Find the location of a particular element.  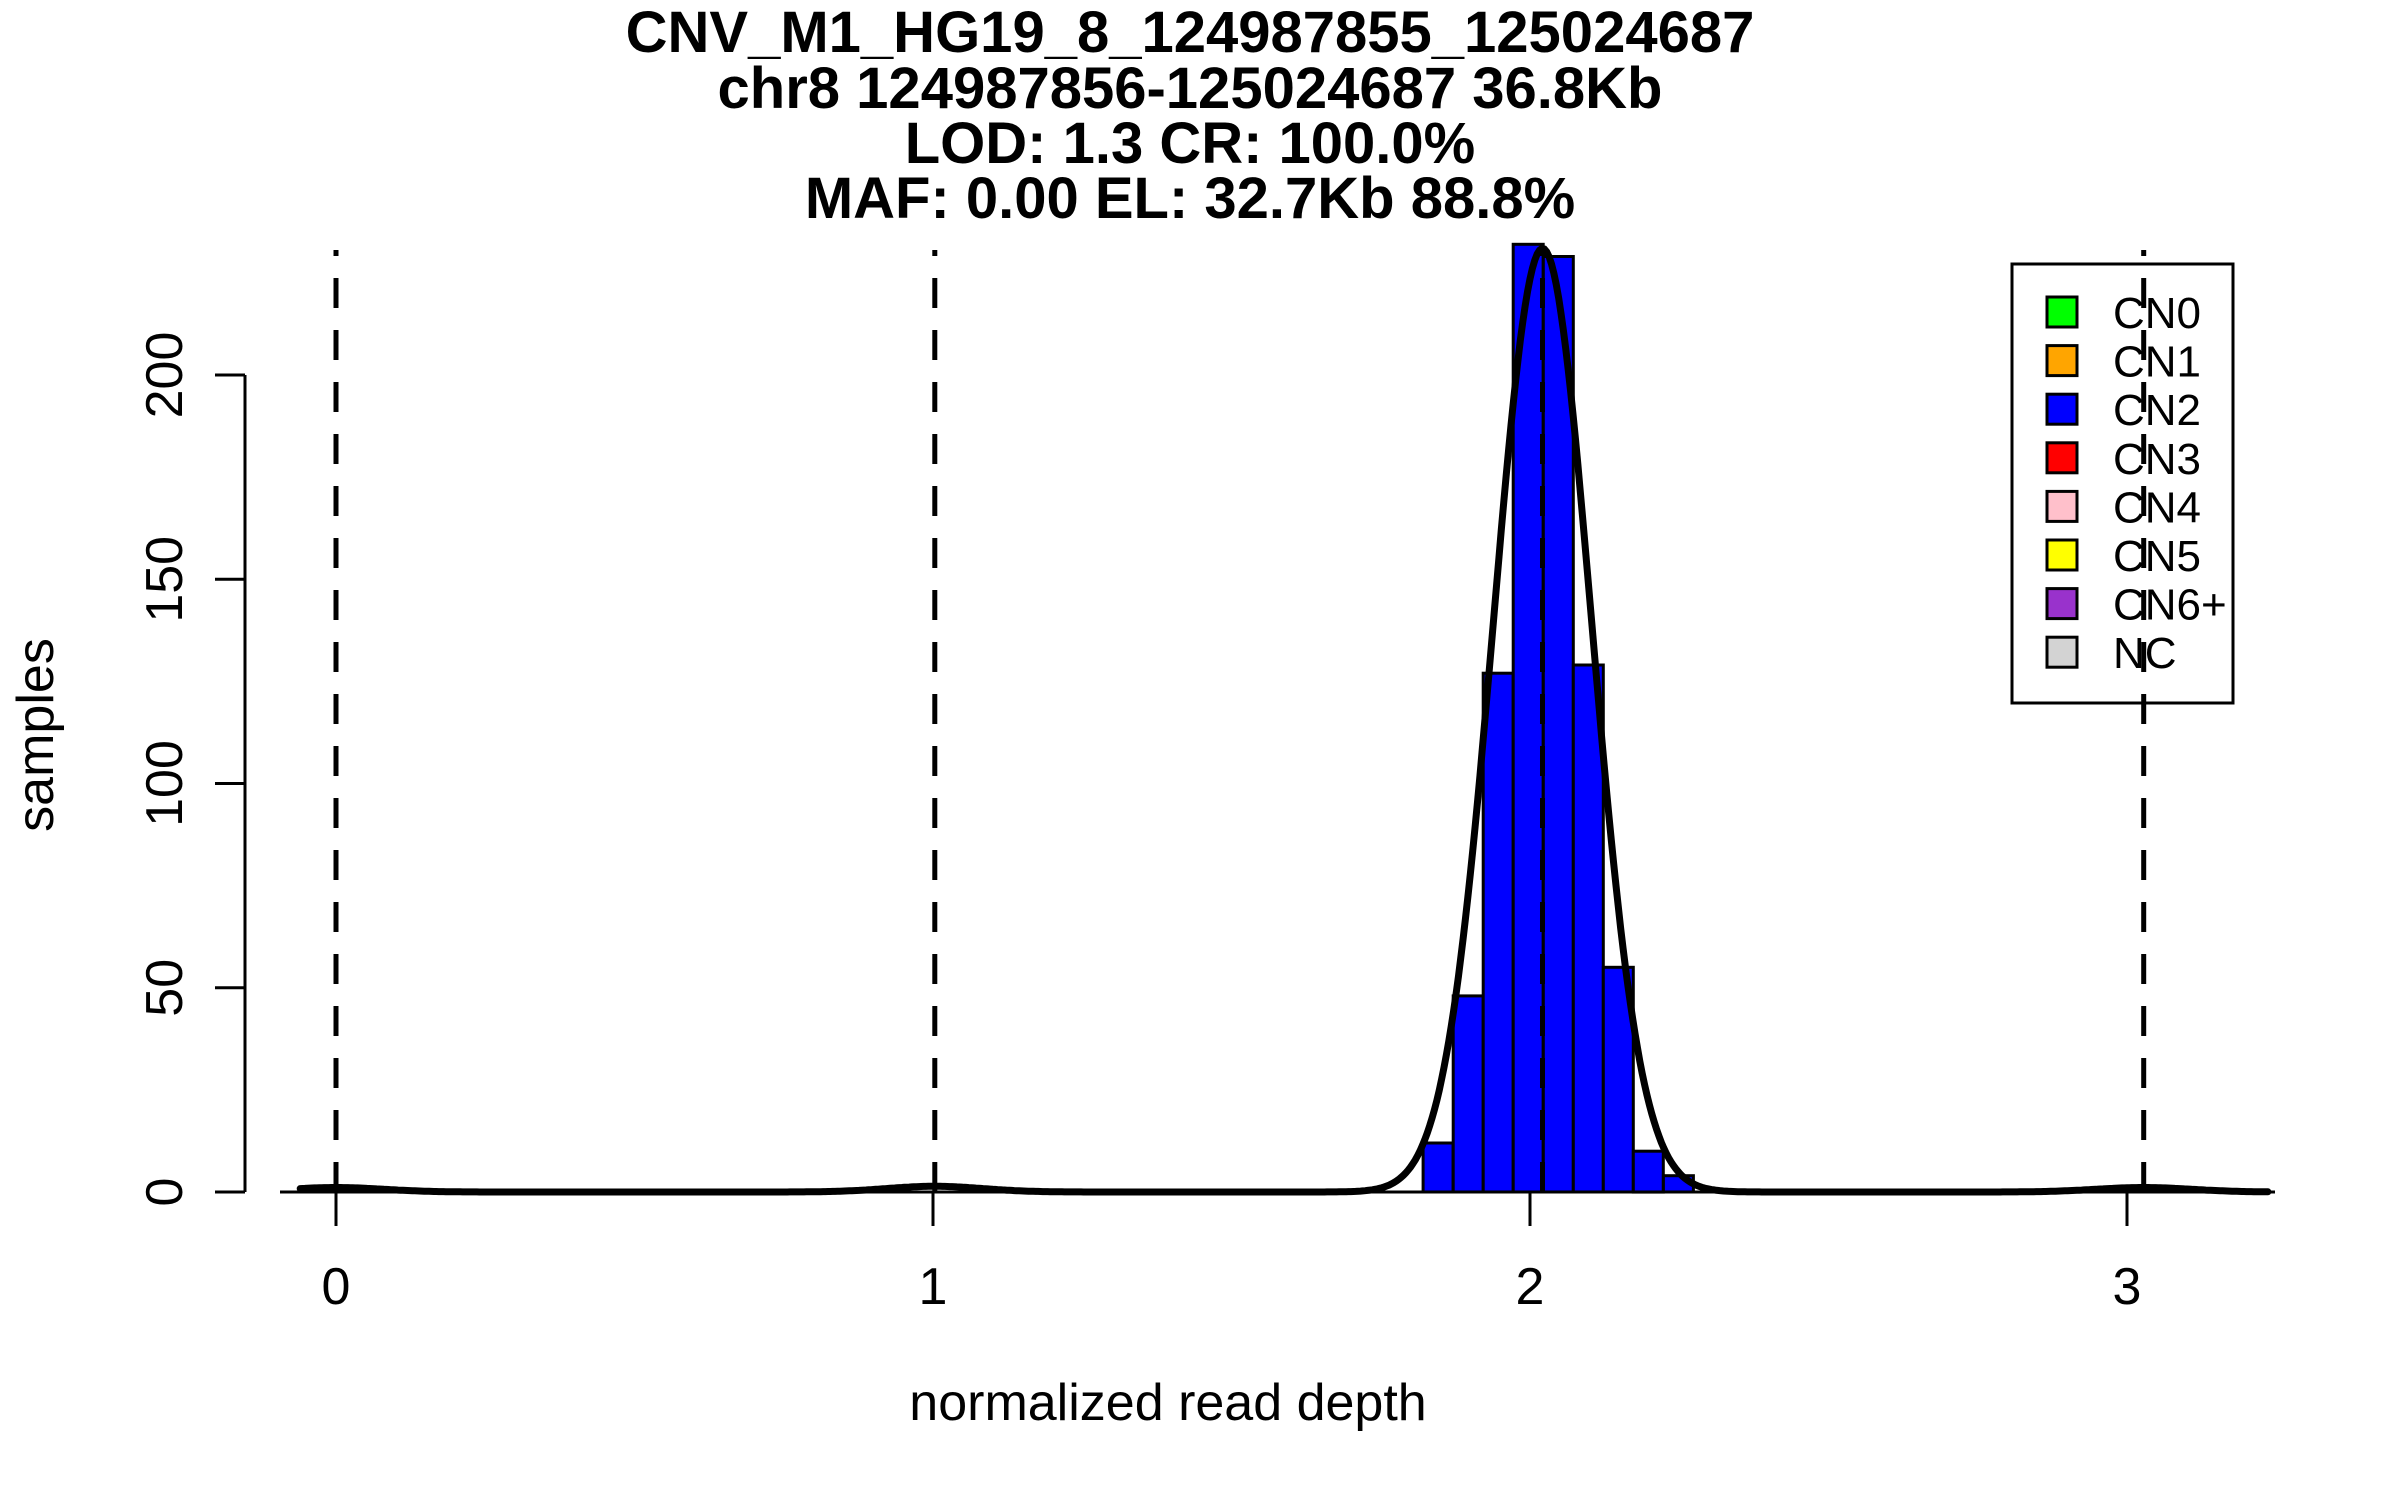

title-line-1: CNV_M1_HG19_8_124987855_125024687 is located at coordinates (1190, 32).